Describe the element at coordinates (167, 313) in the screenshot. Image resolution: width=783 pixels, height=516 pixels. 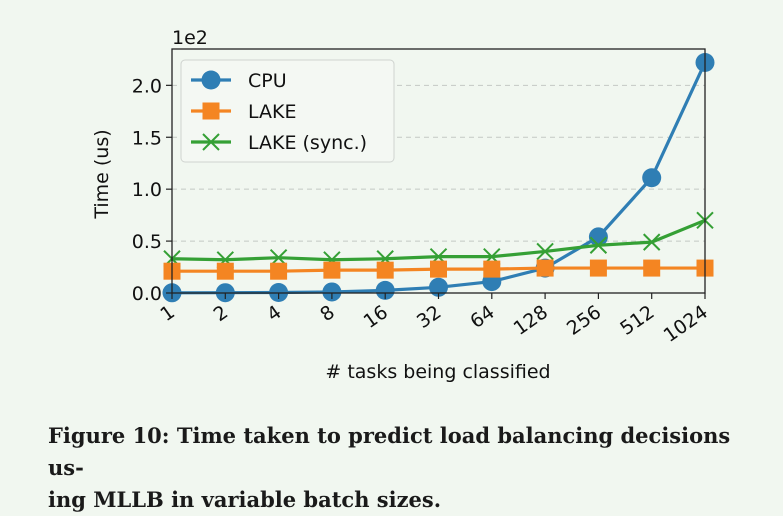
I see `x-tick-label: 1` at that location.